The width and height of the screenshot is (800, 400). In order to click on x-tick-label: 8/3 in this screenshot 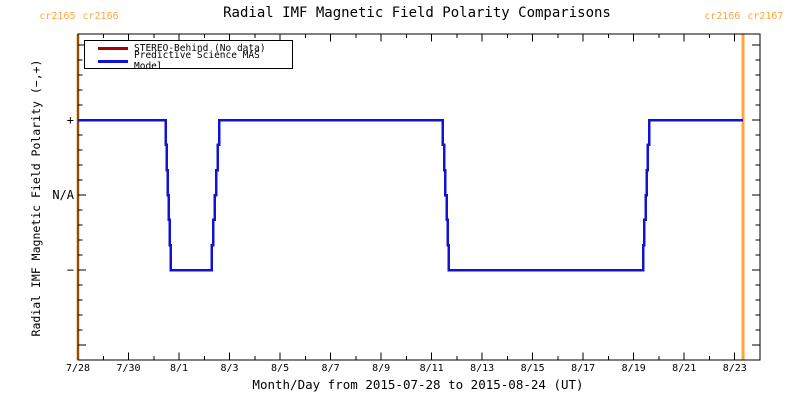, I will do `click(229, 368)`.